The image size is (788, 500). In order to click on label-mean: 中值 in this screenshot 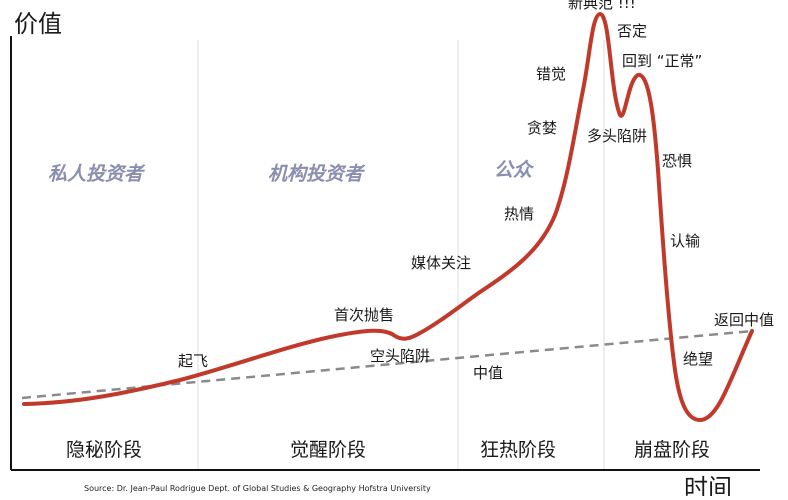, I will do `click(488, 373)`.